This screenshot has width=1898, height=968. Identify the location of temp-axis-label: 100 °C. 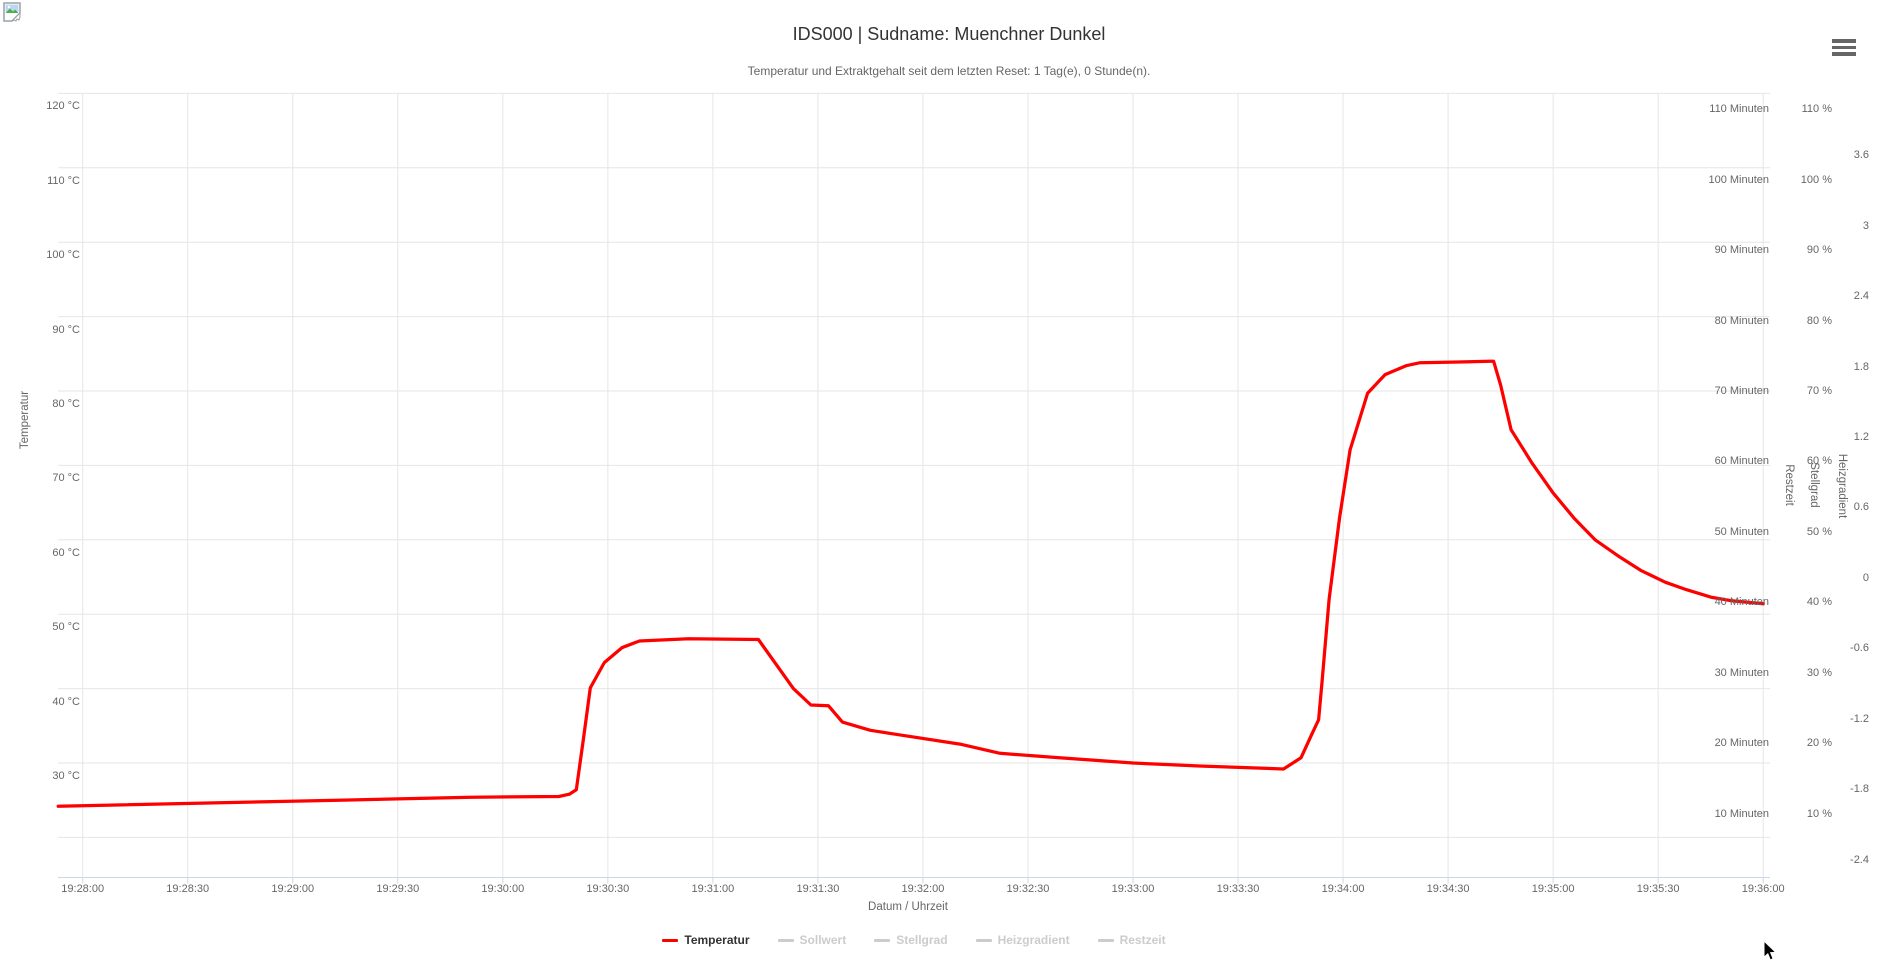
(63, 255).